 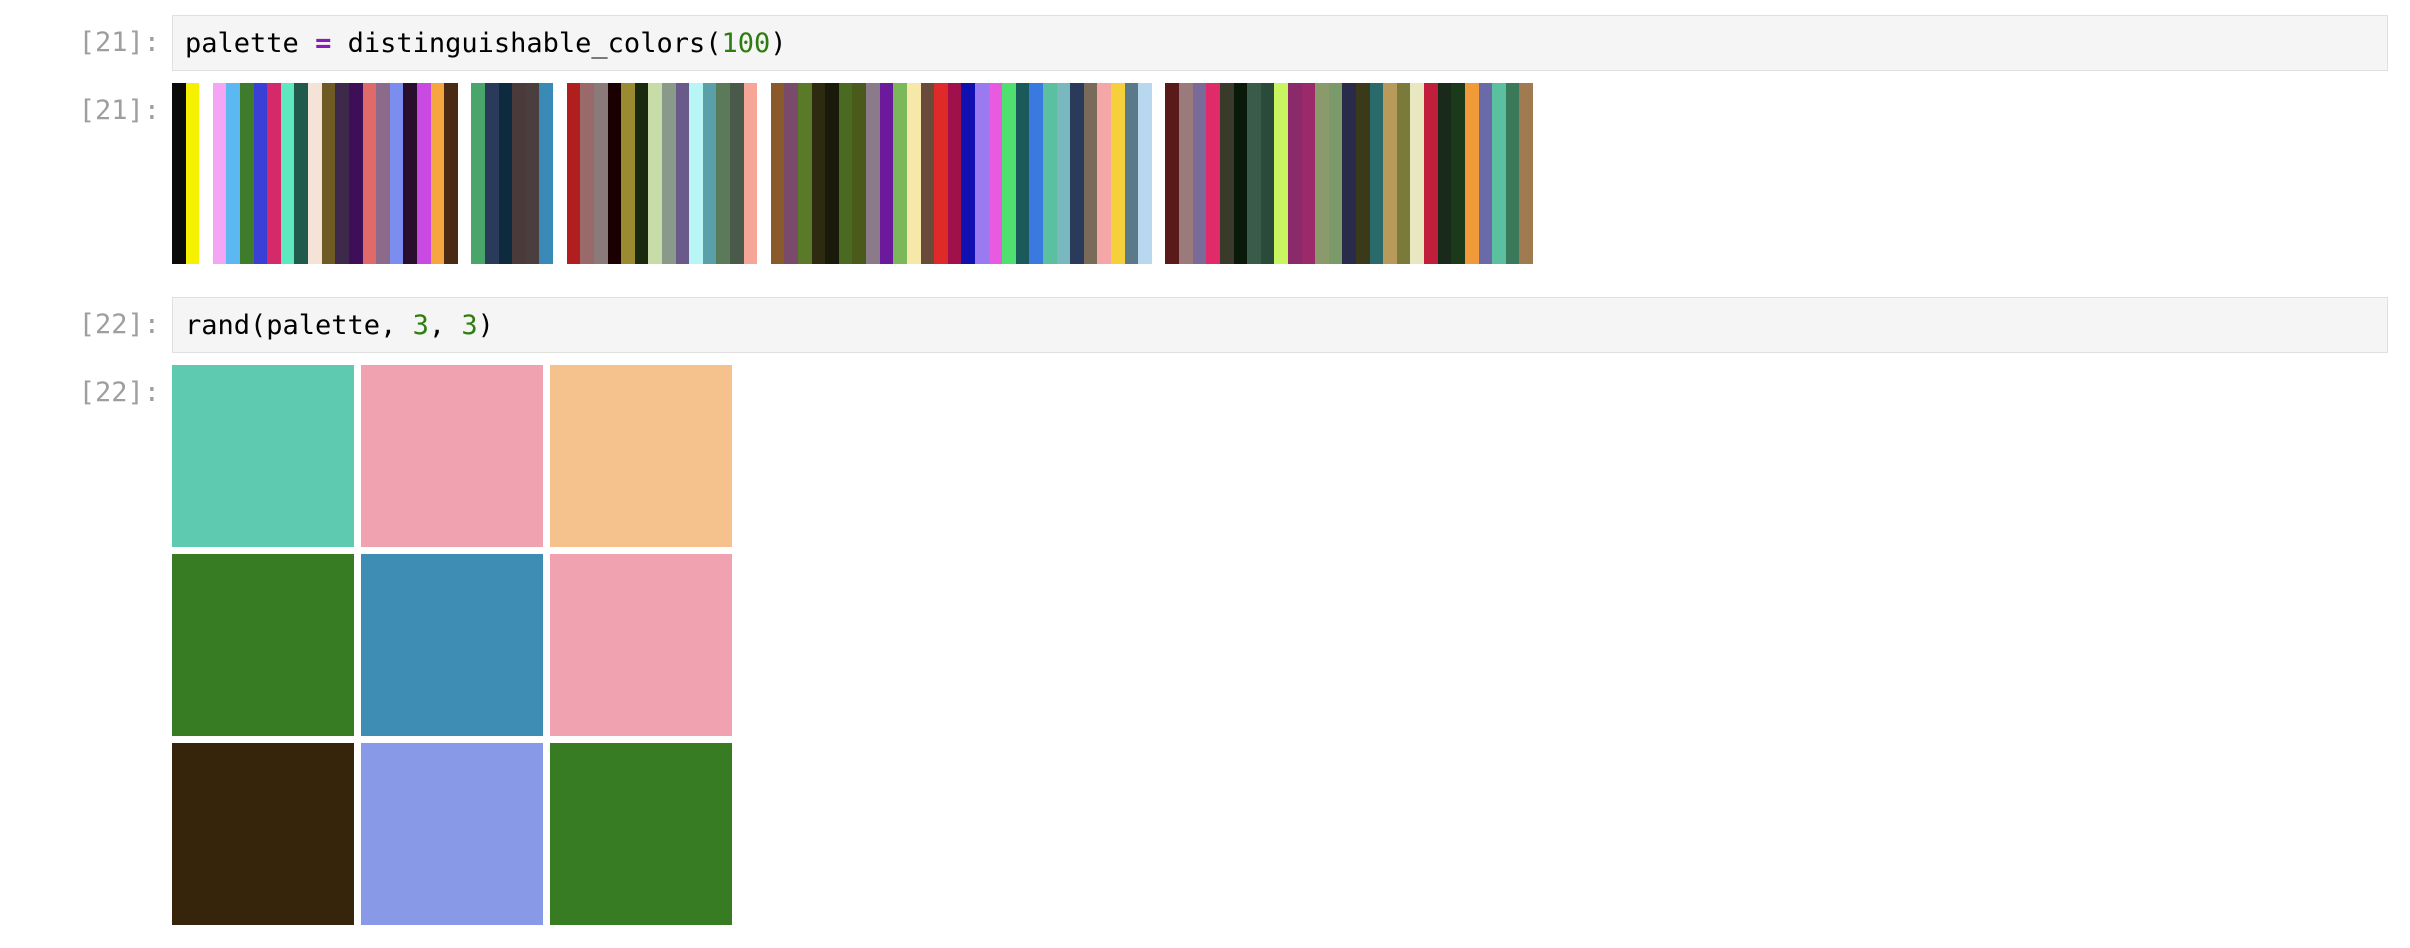 I want to click on input-prompt-21: [21]:, so click(x=119, y=42).